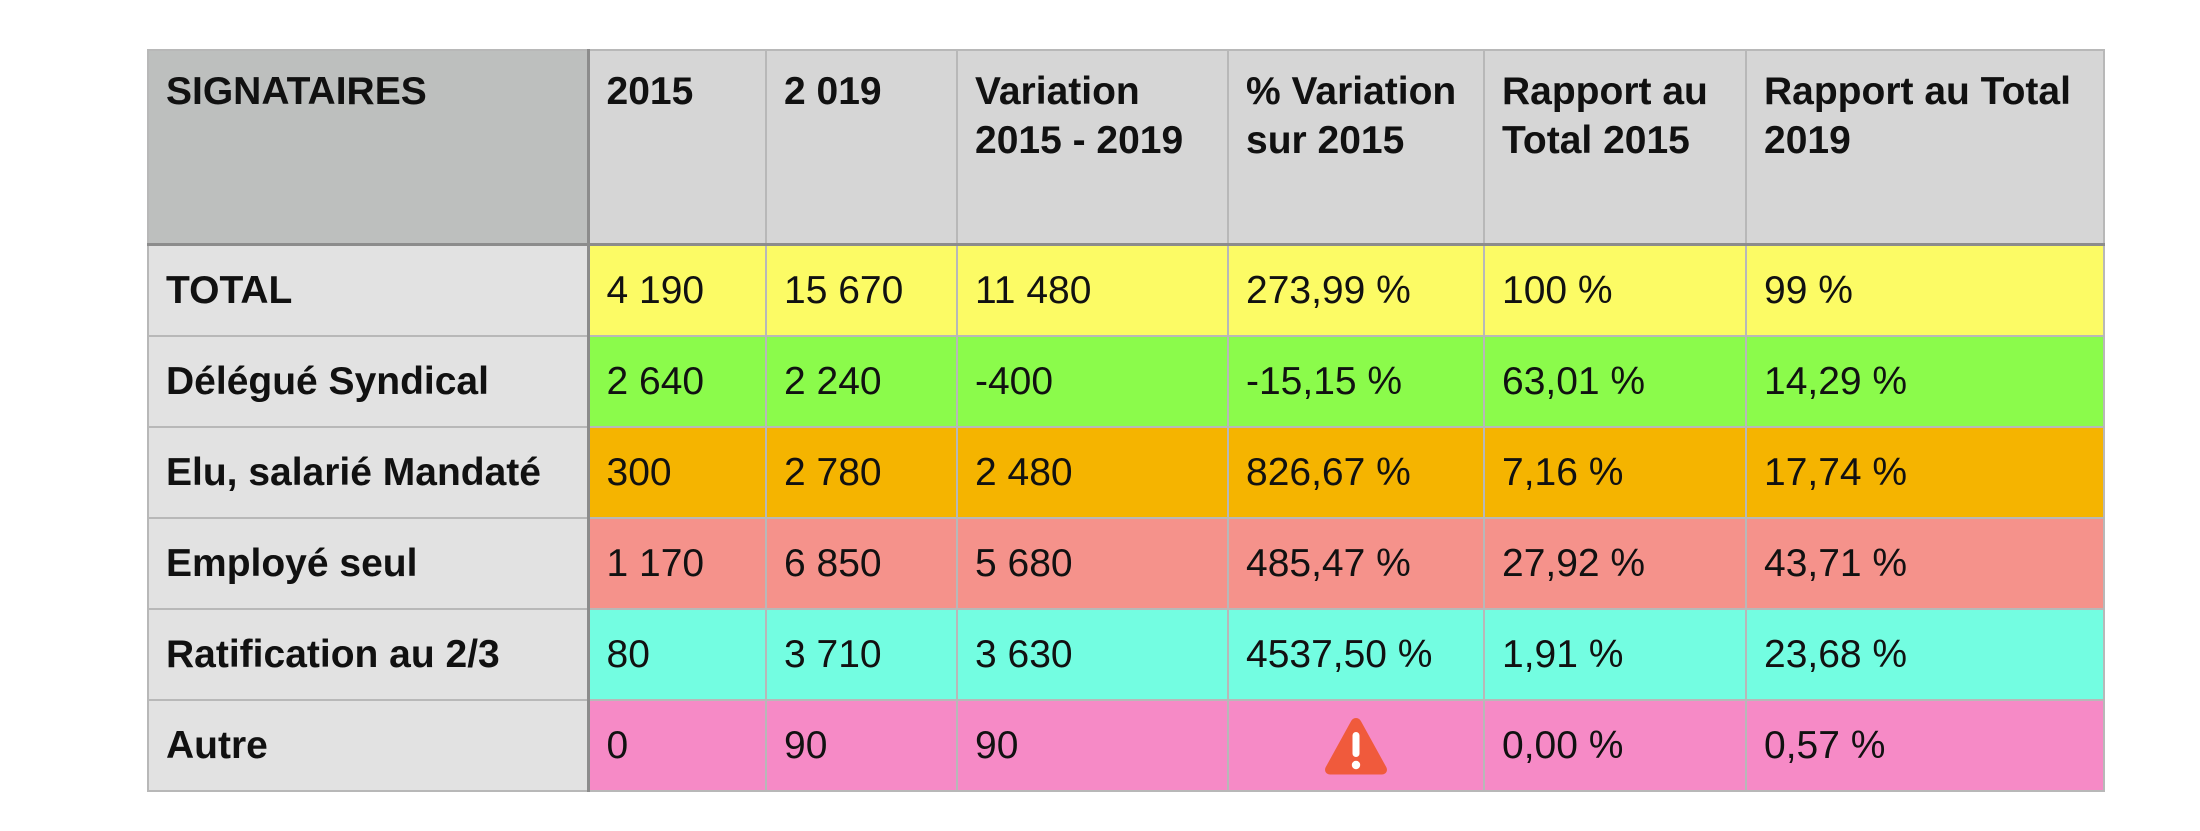  What do you see at coordinates (1092, 381) in the screenshot?
I see `cell-variation: -400` at bounding box center [1092, 381].